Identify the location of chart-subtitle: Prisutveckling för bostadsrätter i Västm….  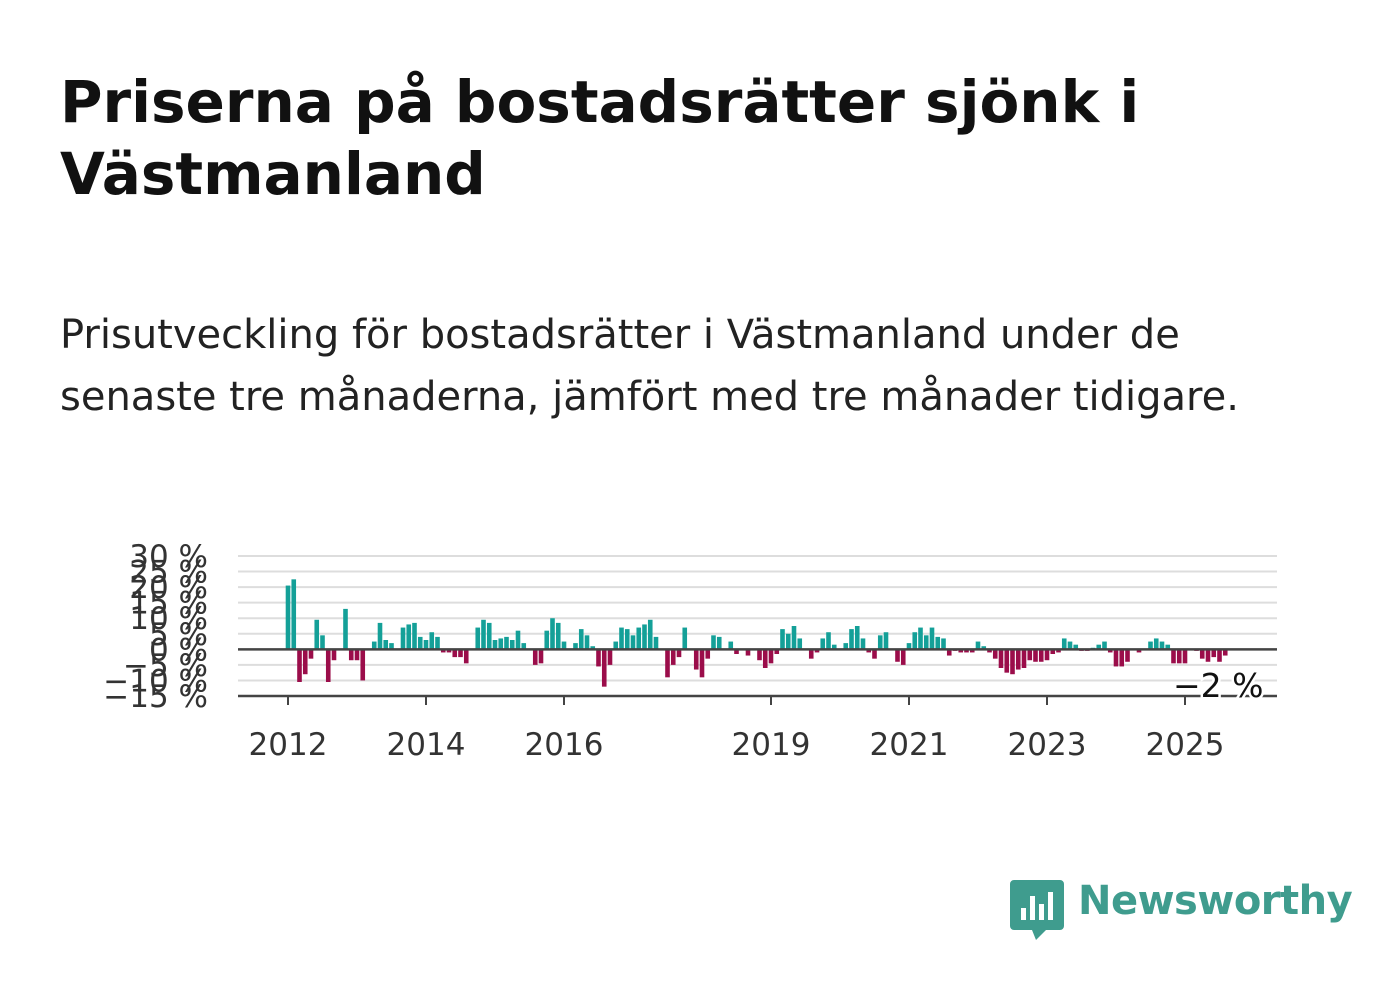
(649, 366).